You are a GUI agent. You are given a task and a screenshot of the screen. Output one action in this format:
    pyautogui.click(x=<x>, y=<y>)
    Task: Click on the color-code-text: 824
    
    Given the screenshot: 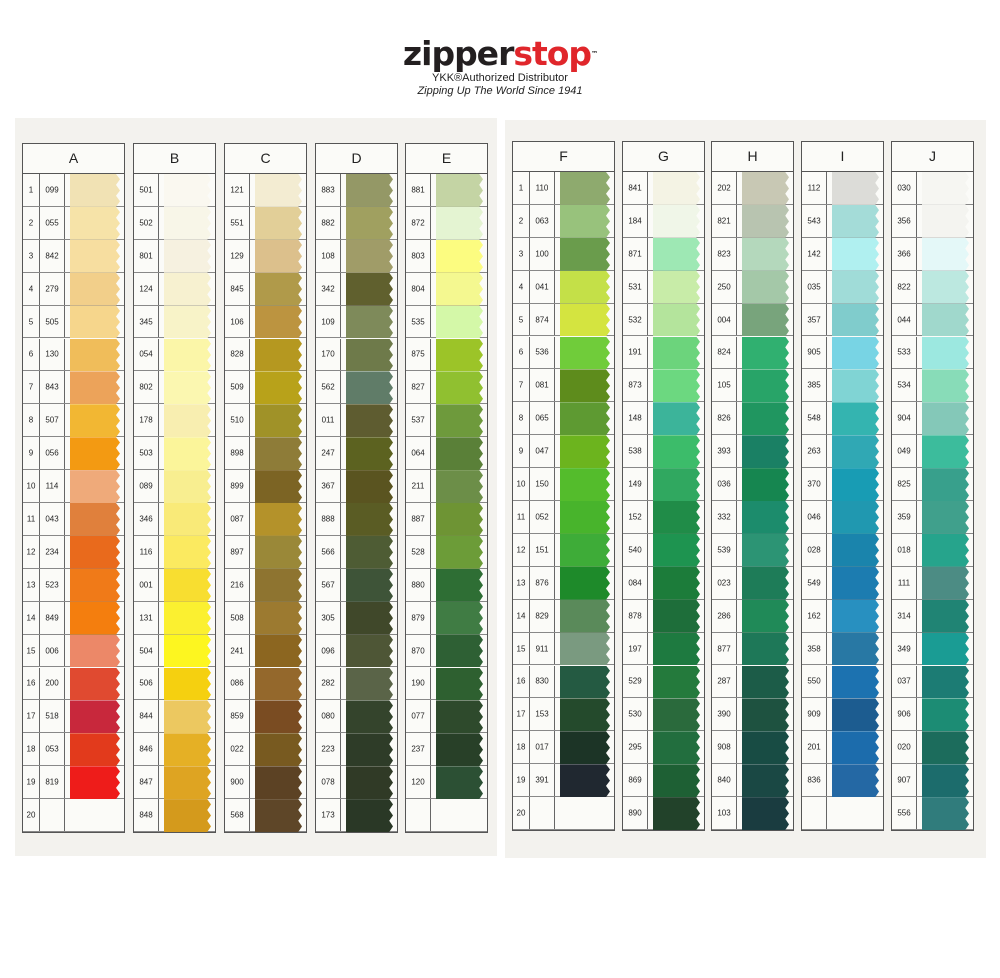 What is the action you would take?
    pyautogui.click(x=724, y=352)
    